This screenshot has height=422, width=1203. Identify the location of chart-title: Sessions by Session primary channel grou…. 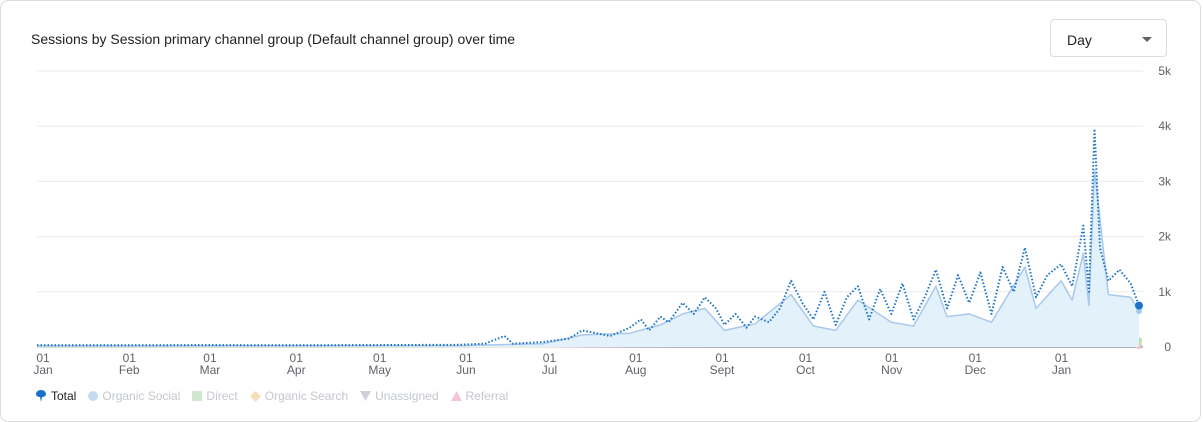
(273, 39).